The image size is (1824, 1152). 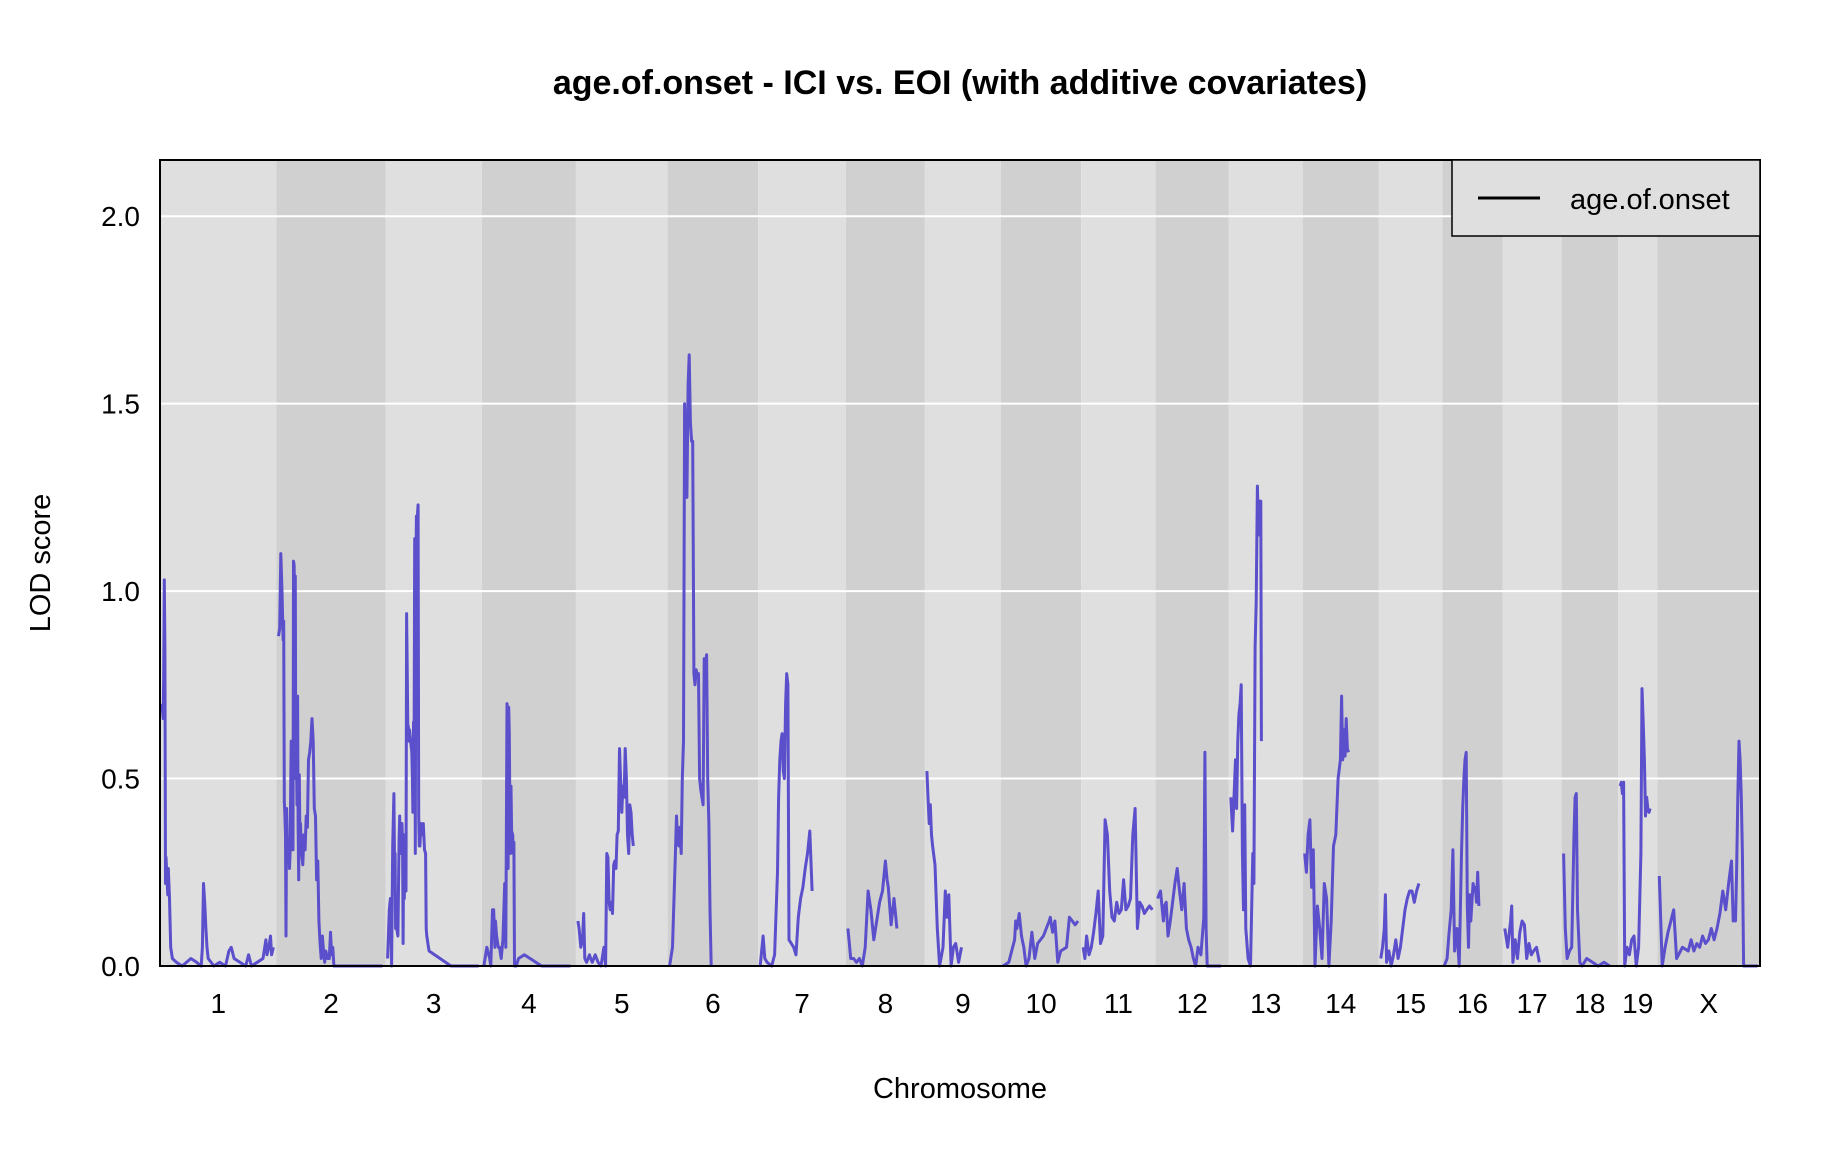 What do you see at coordinates (529, 1003) in the screenshot?
I see `x-tick-label: 4` at bounding box center [529, 1003].